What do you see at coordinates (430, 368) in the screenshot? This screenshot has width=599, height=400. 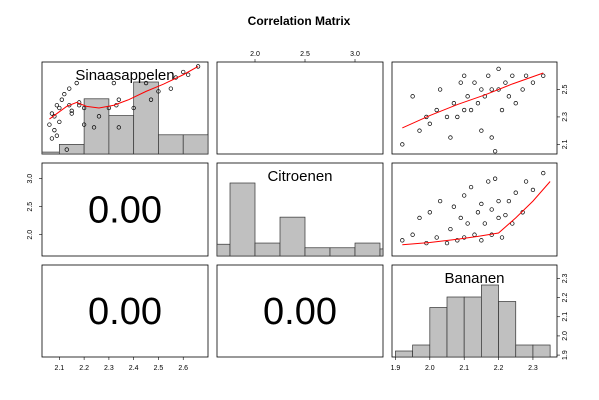 I see `x-bananen-tick-label: 2.0` at bounding box center [430, 368].